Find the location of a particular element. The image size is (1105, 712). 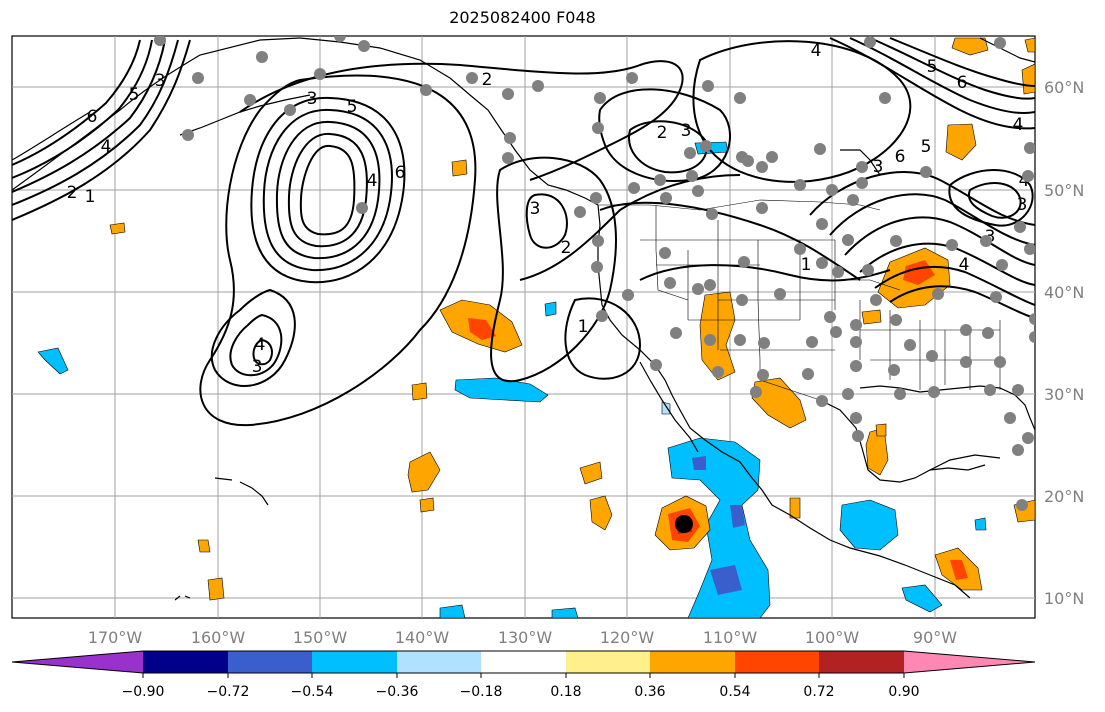

plot-title: 2025082400 F048 is located at coordinates (522, 17).